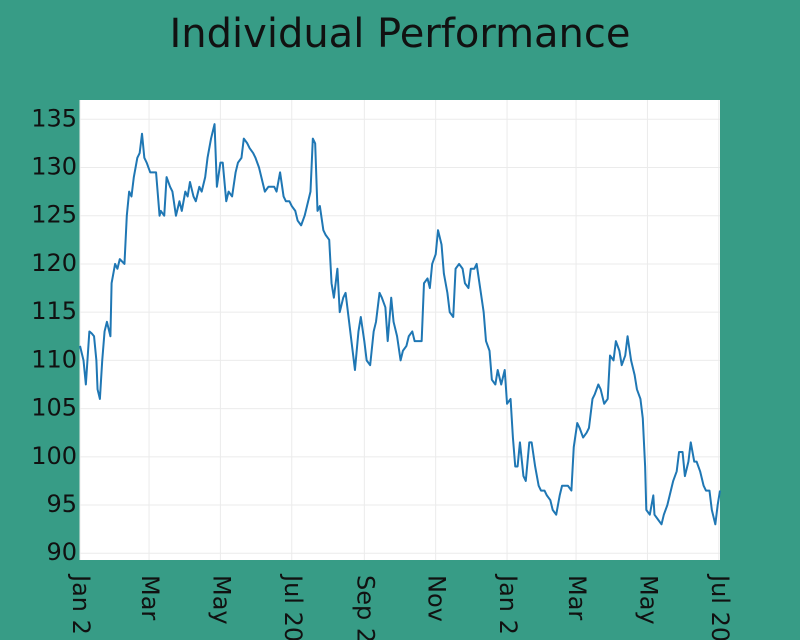 This screenshot has width=800, height=640. I want to click on y-tick-label: 125, so click(54, 215).